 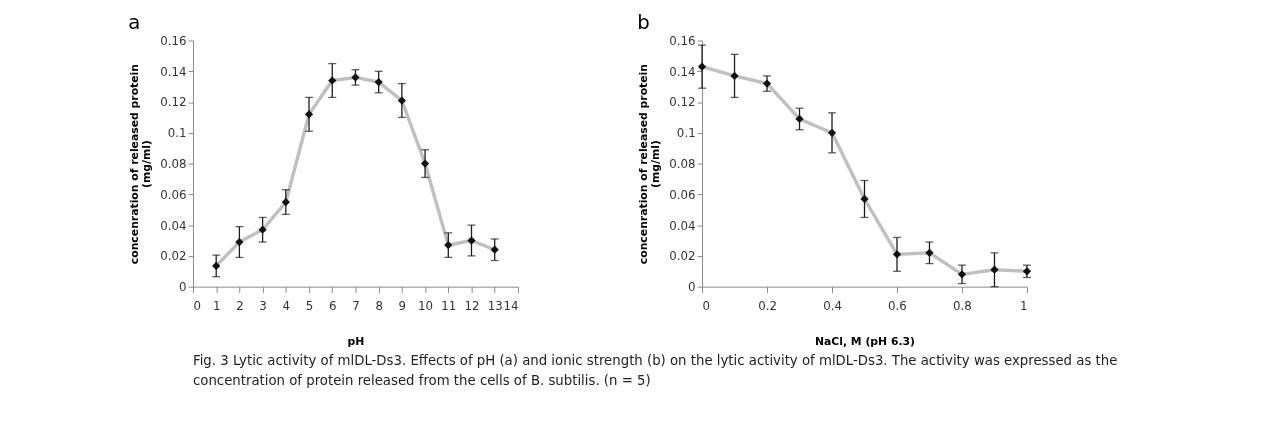 I want to click on x-tick-label: 0.4, so click(x=832, y=305).